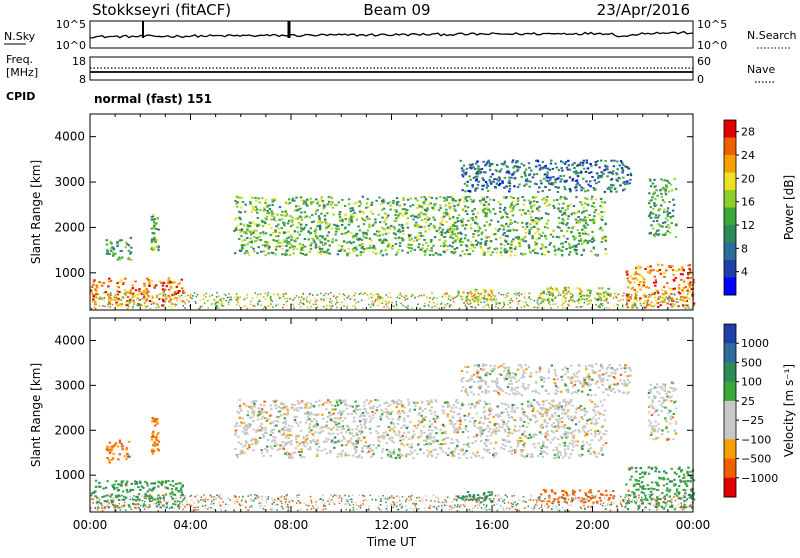 Image resolution: width=800 pixels, height=558 pixels. Describe the element at coordinates (420, 226) in the screenshot. I see `echo-band` at that location.